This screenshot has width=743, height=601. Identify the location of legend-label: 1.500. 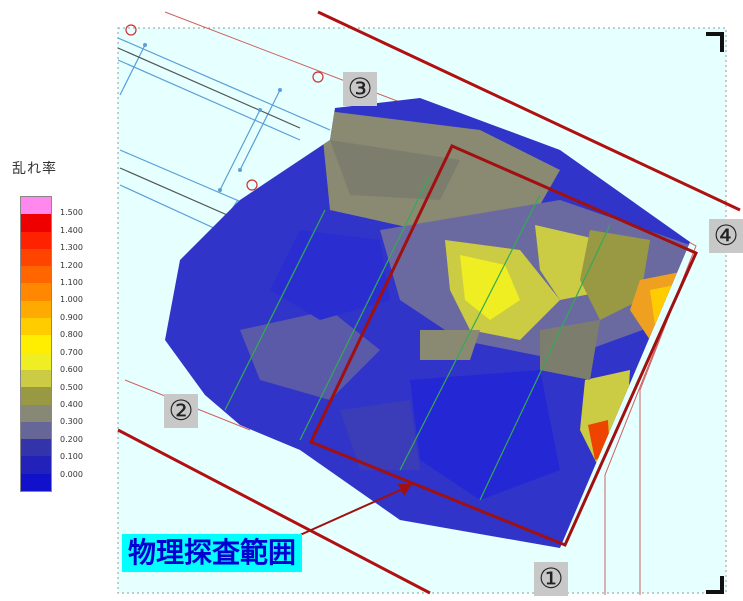
(71, 213).